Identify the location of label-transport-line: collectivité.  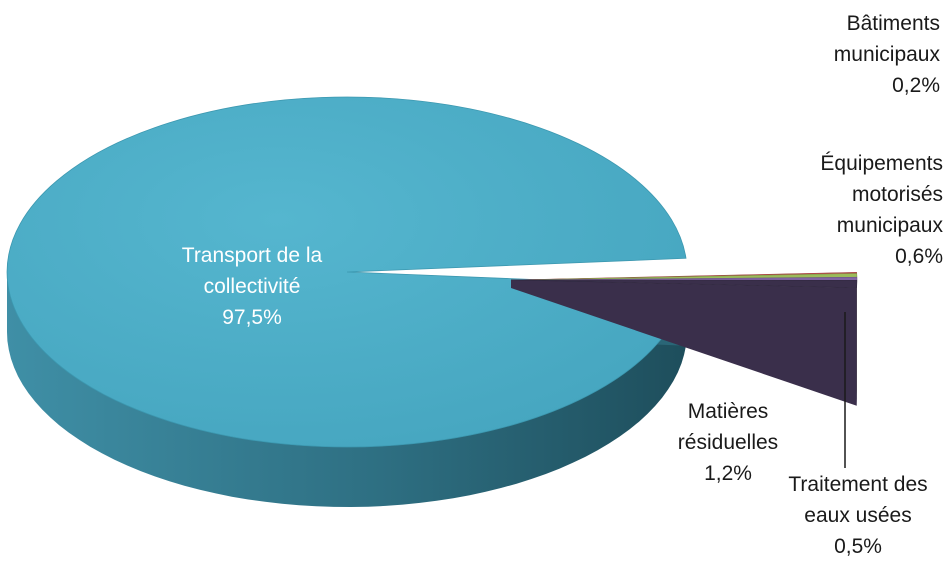
(252, 286).